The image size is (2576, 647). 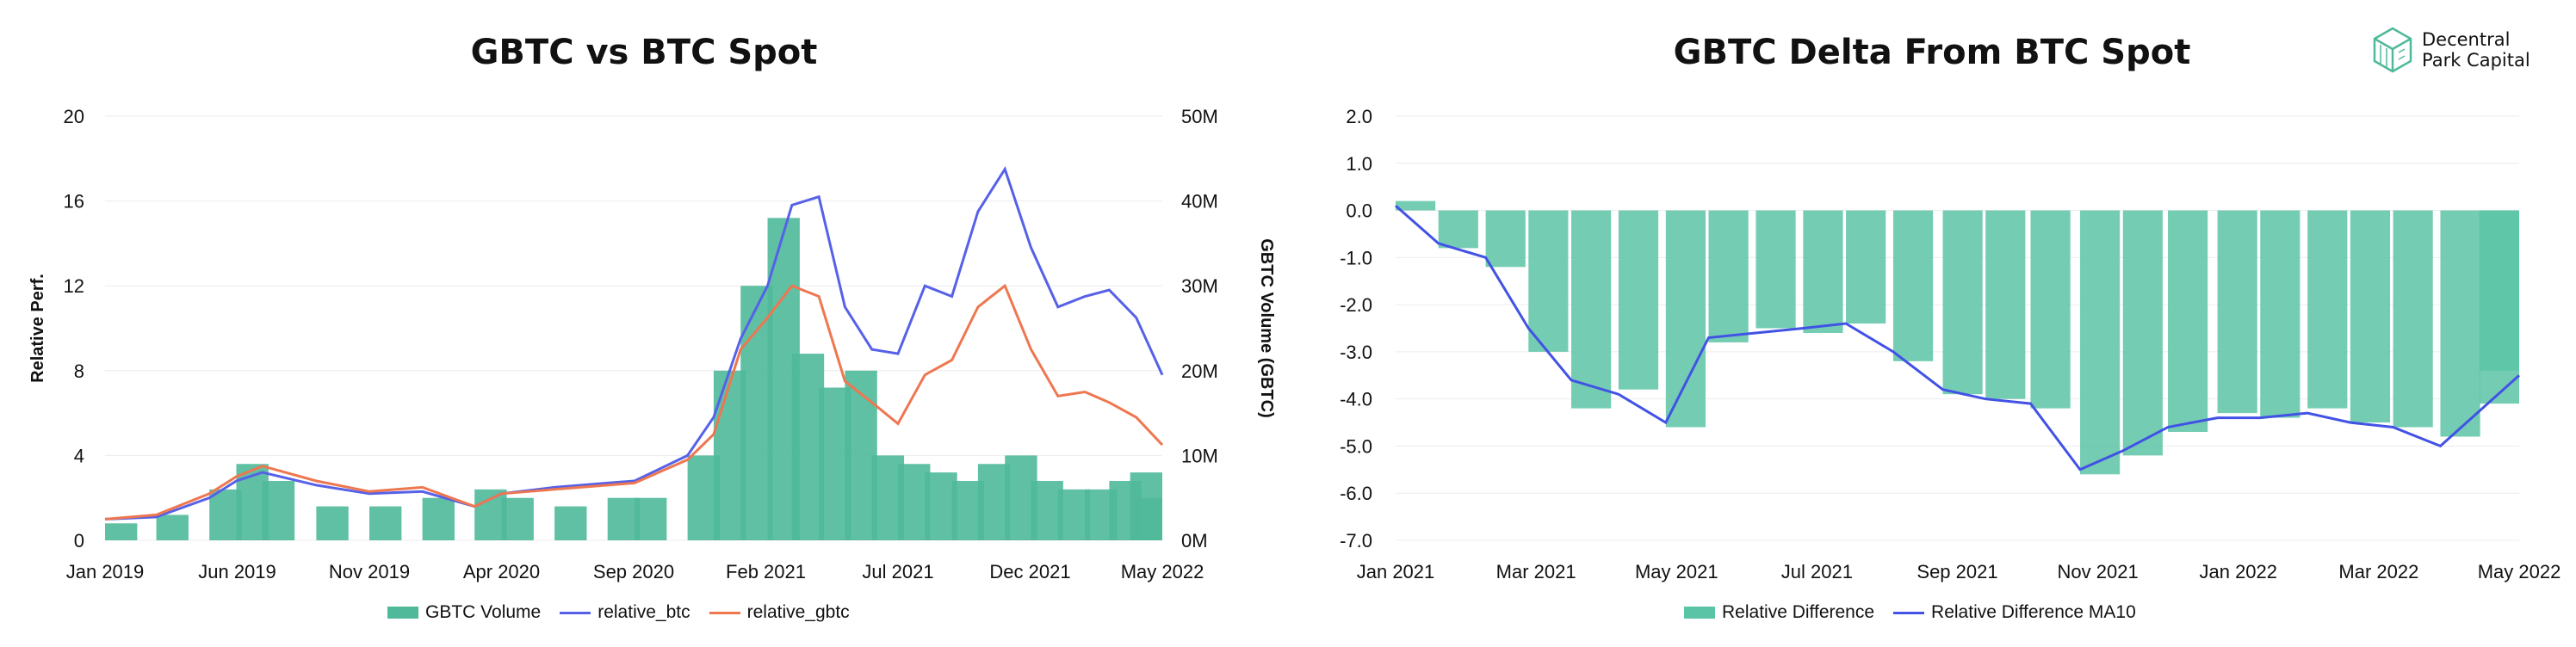 I want to click on x-tick-label: Jun 2019, so click(x=237, y=571).